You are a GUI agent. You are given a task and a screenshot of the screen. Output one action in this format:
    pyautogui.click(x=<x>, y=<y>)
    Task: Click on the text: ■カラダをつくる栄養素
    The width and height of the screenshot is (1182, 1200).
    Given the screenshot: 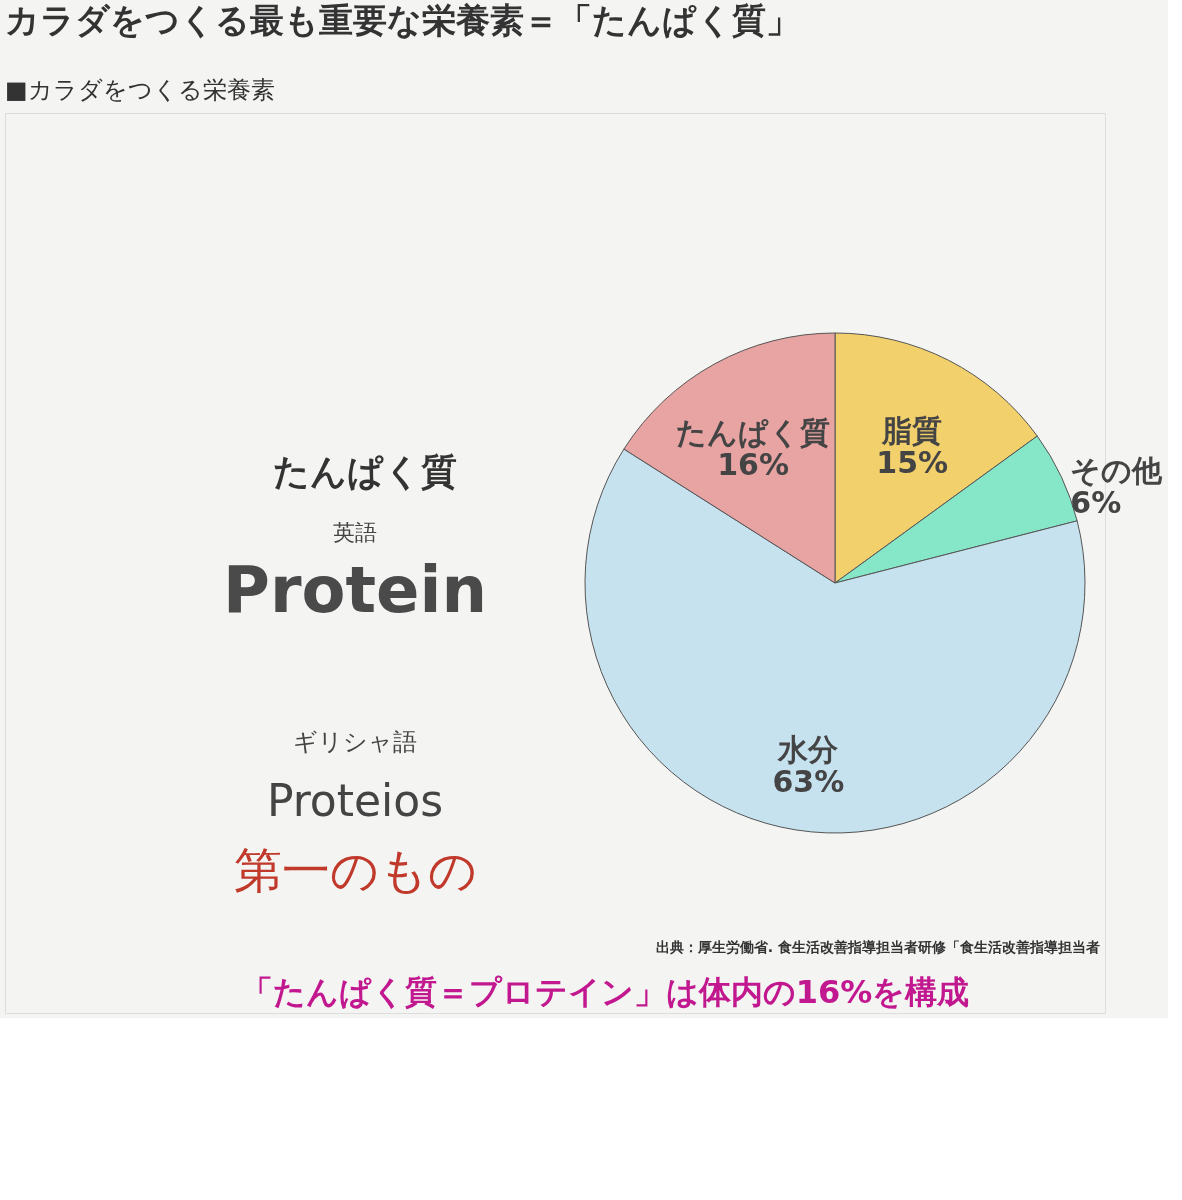 What is the action you would take?
    pyautogui.click(x=140, y=90)
    